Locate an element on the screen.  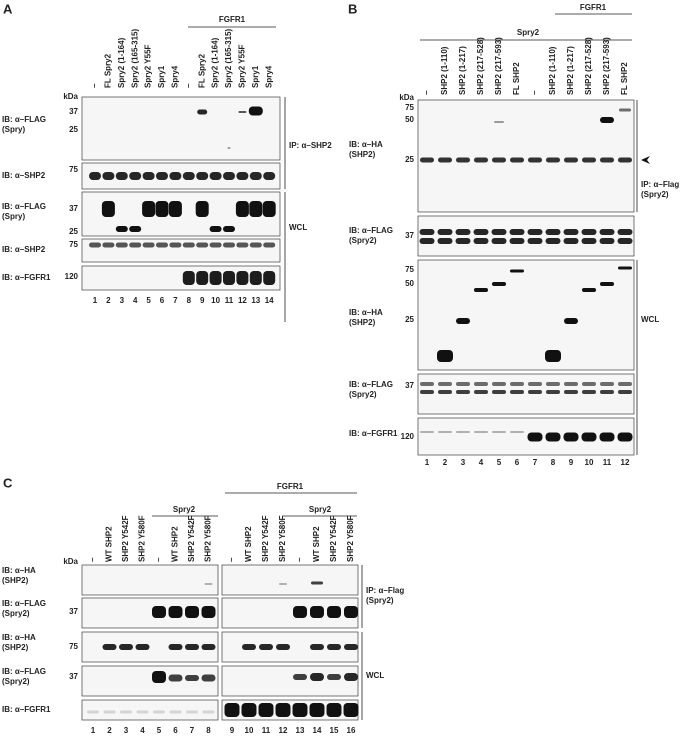
lane-number: 12 is located at coordinates (283, 730).